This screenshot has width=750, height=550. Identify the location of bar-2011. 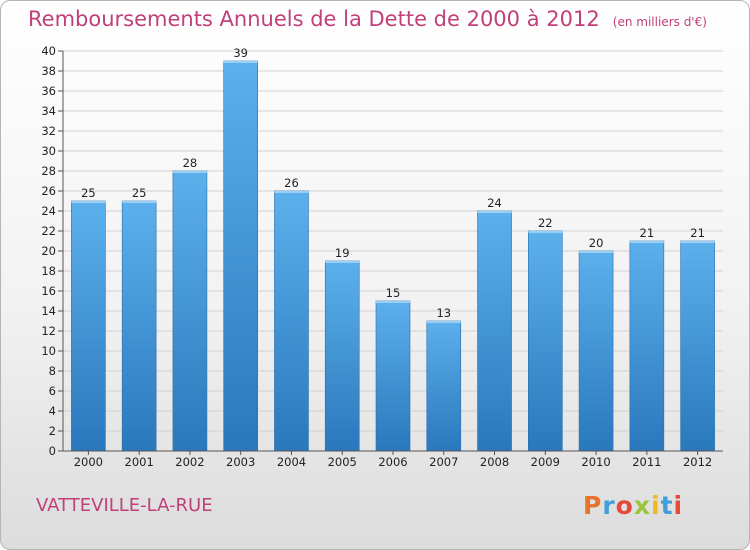
(647, 346).